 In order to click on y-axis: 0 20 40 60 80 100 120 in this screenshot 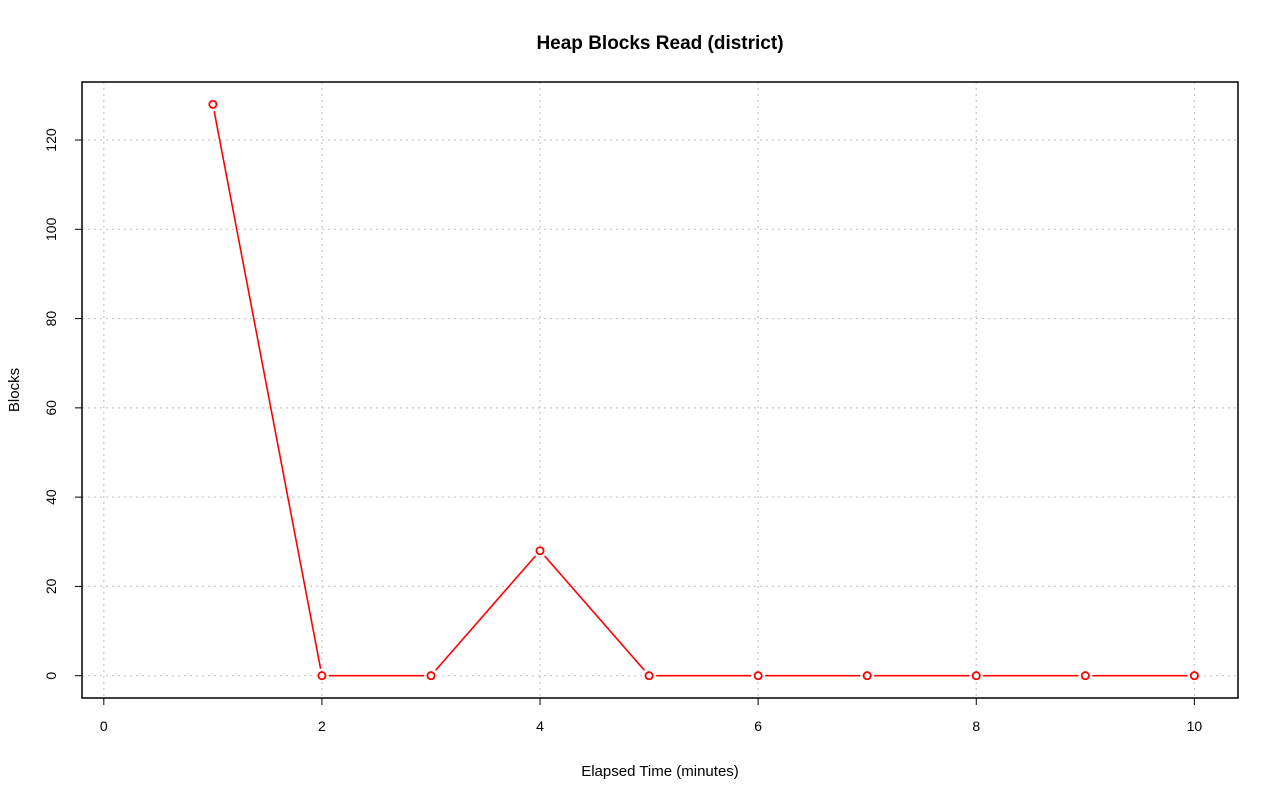, I will do `click(62, 404)`.